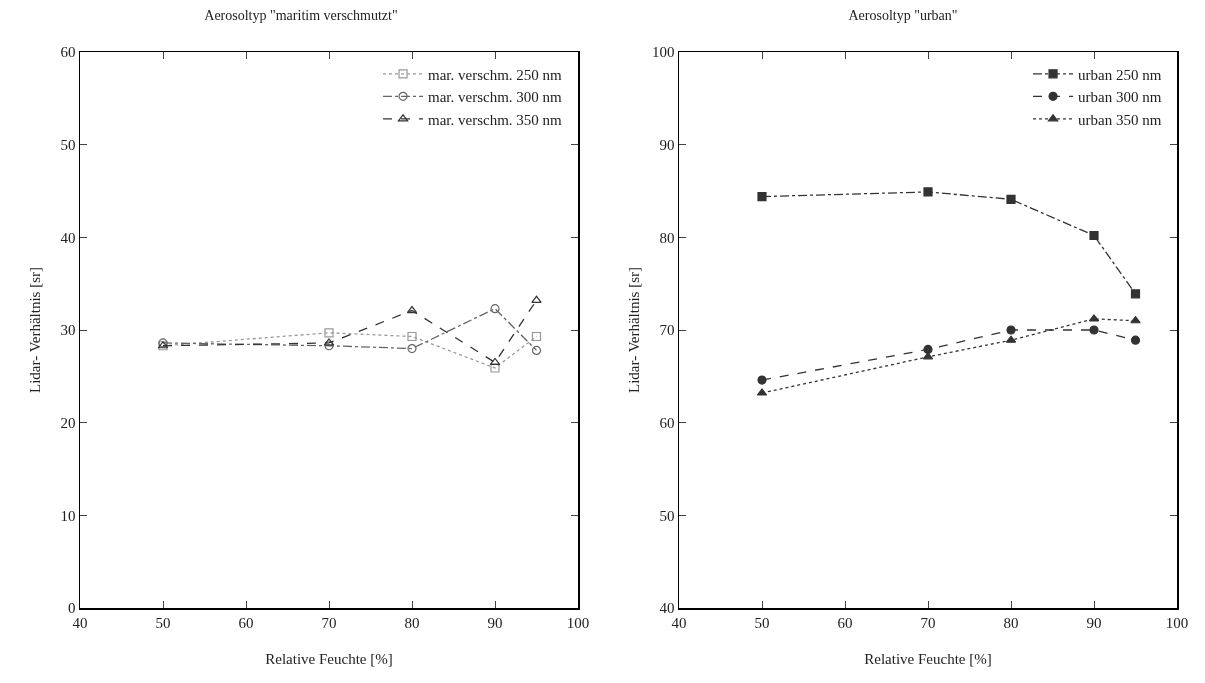 The height and width of the screenshot is (683, 1205). What do you see at coordinates (667, 144) in the screenshot?
I see `y-tick-label: 90` at bounding box center [667, 144].